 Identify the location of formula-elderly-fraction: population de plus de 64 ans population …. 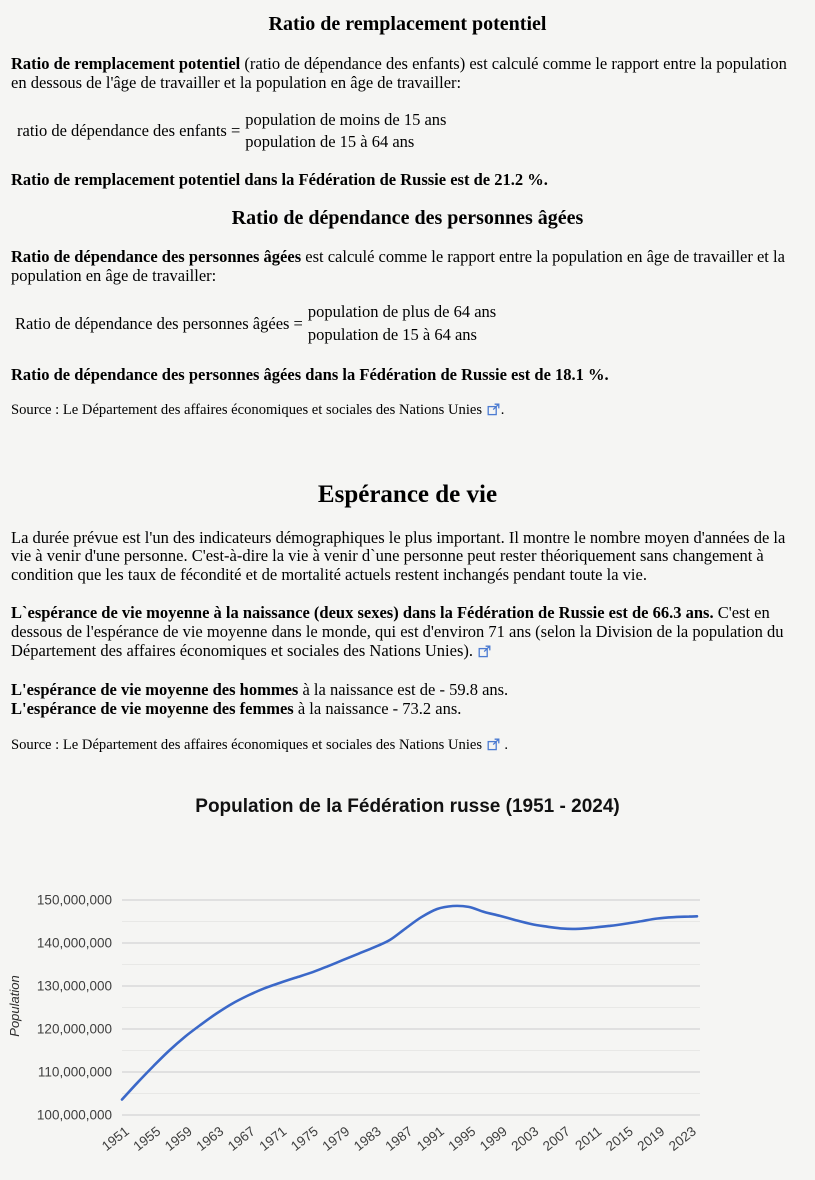
(402, 323).